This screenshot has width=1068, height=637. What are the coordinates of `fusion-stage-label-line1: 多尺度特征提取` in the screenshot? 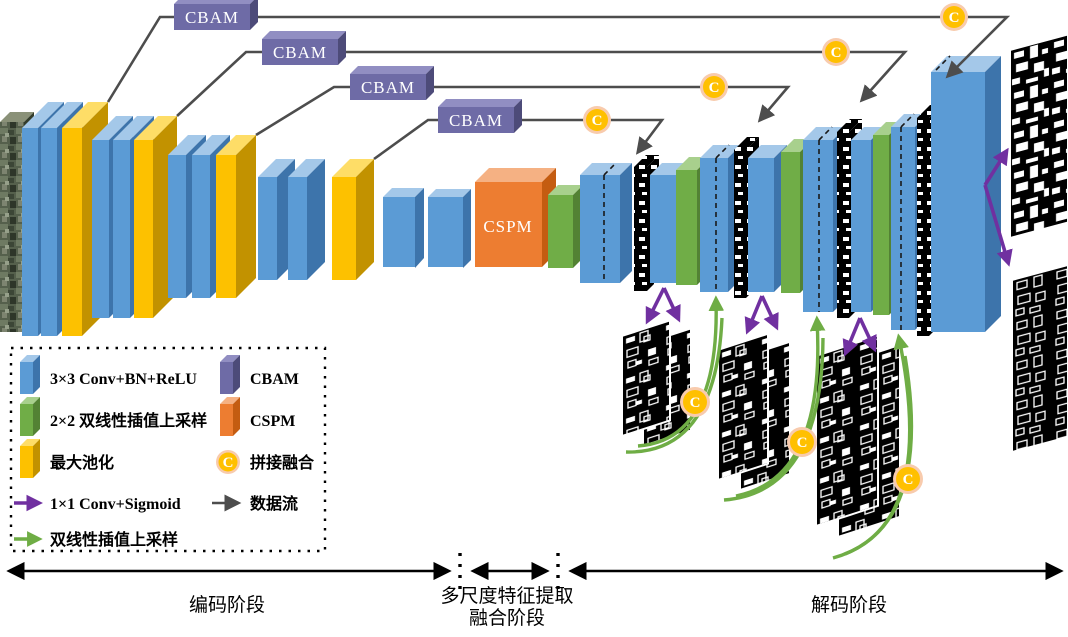 It's located at (506, 596).